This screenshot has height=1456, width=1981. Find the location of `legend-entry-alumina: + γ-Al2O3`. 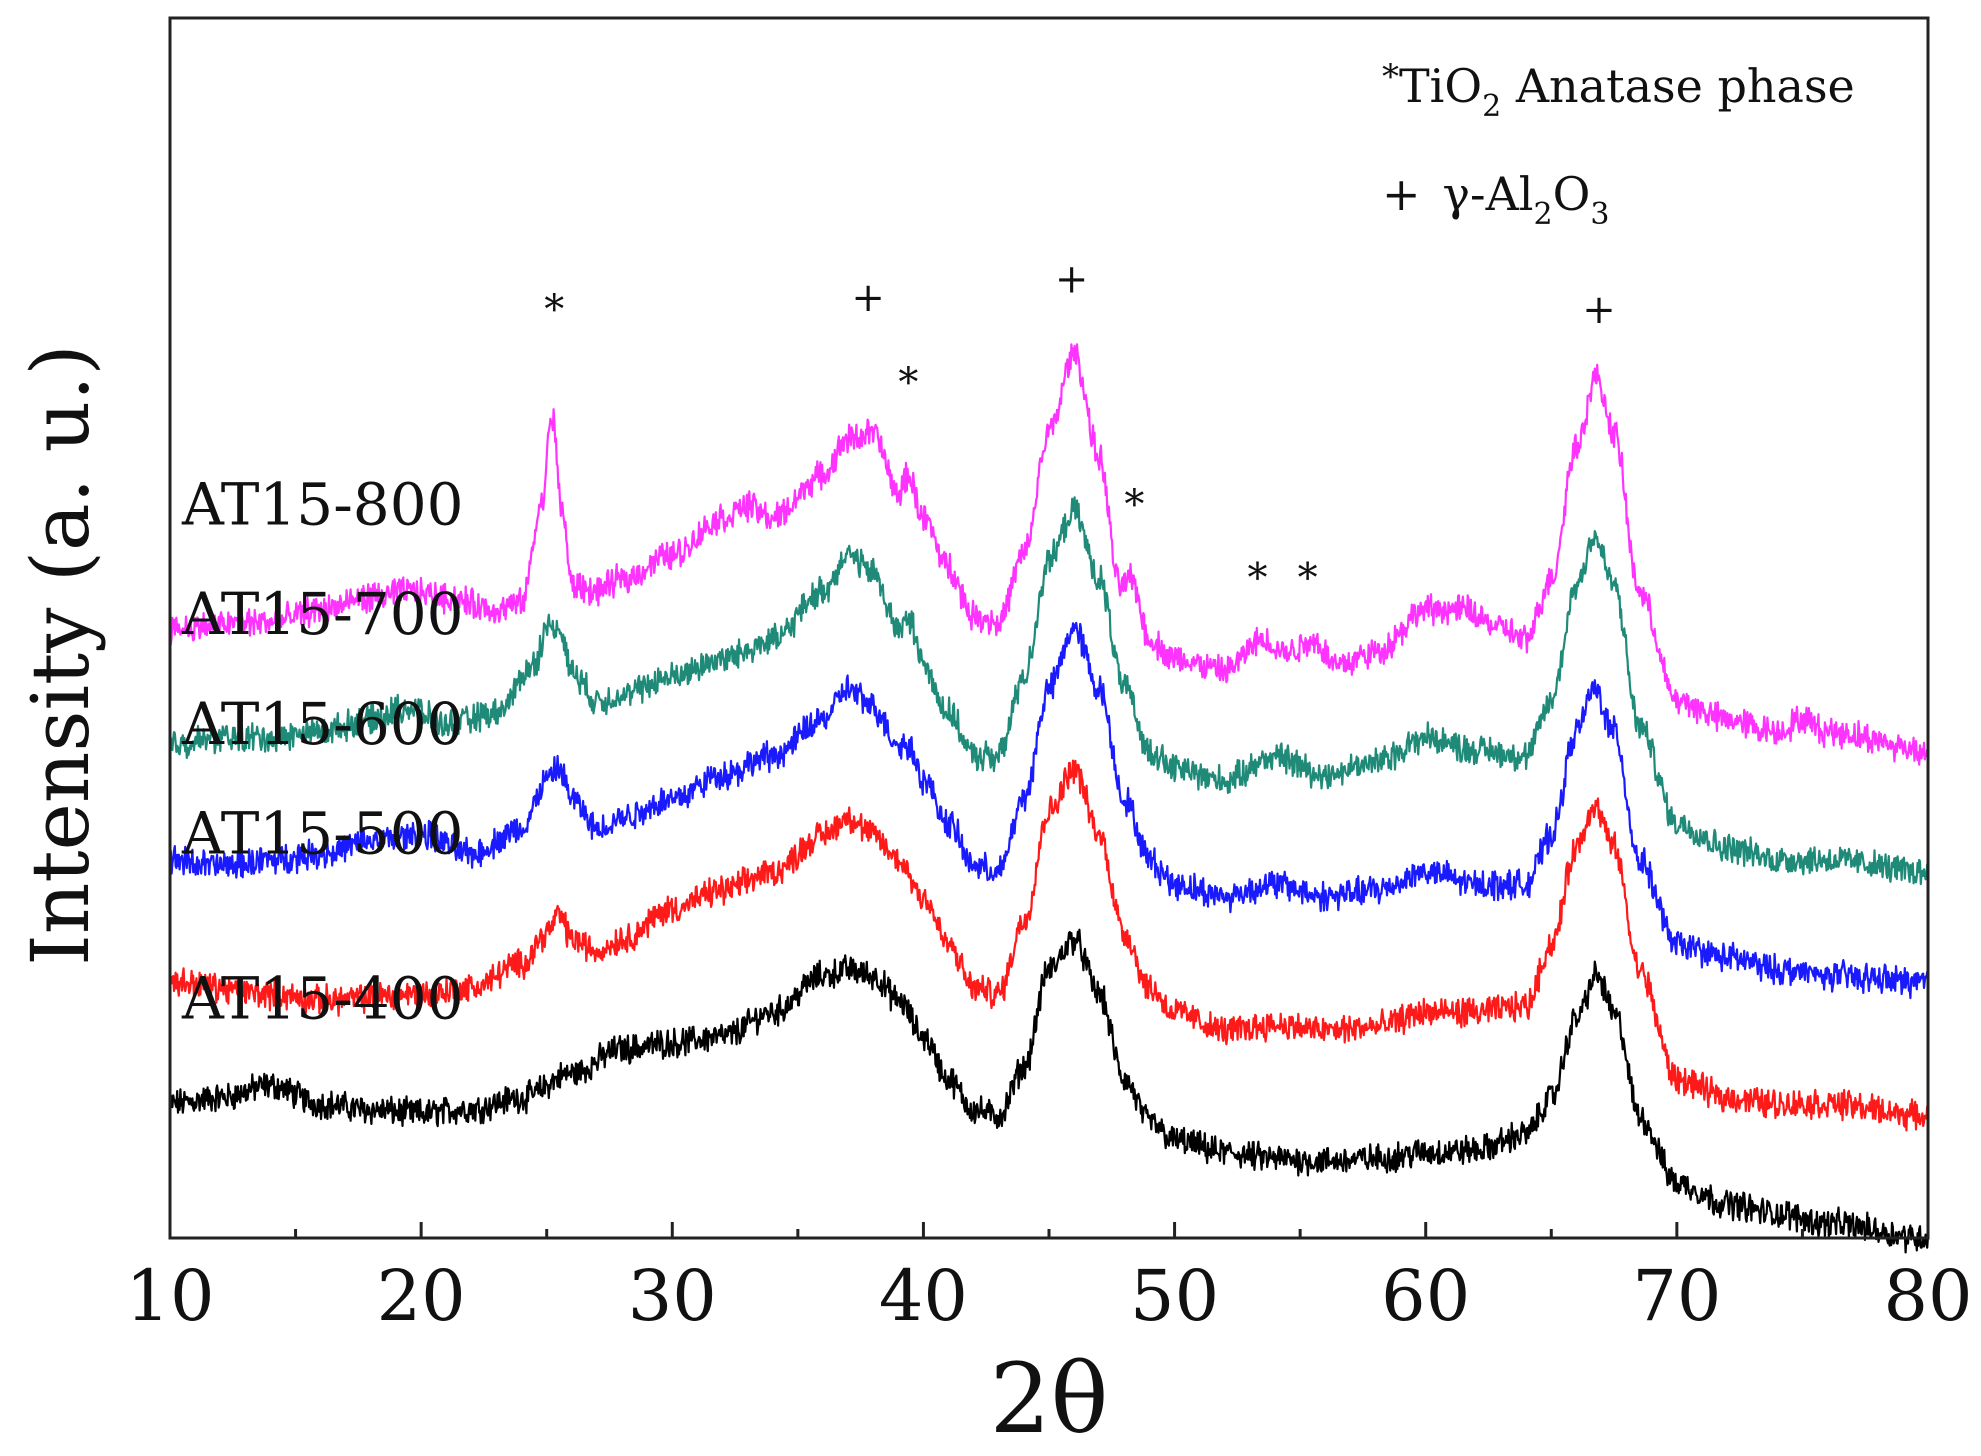

legend-entry-alumina: + γ-Al2O3 is located at coordinates (1495, 199).